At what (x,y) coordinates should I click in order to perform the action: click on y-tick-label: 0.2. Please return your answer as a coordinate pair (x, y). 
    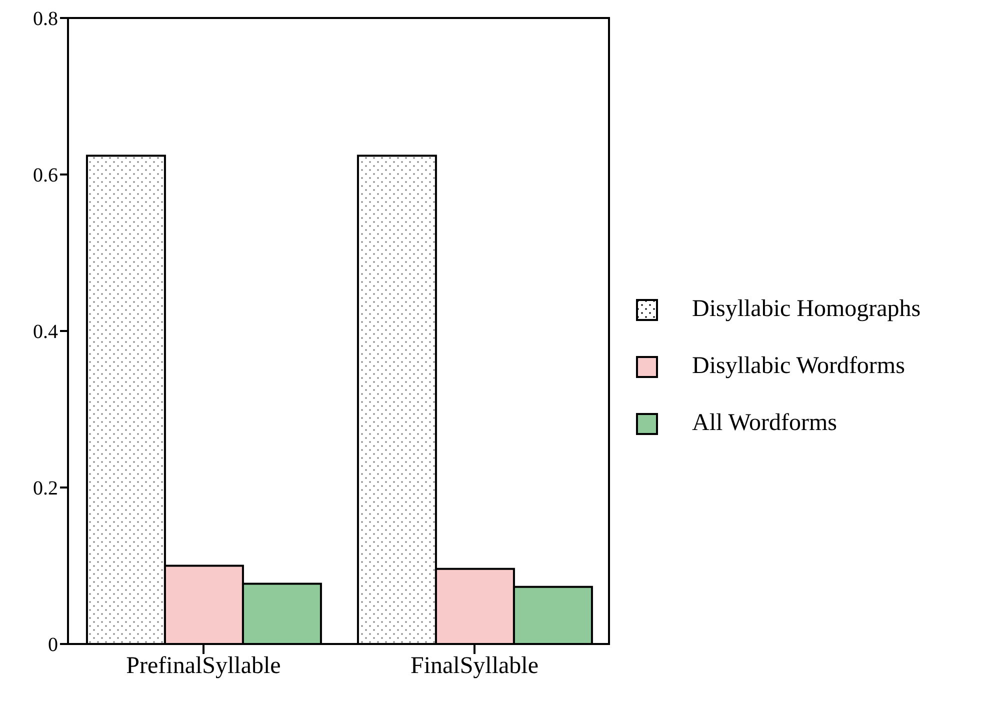
    Looking at the image, I should click on (45, 489).